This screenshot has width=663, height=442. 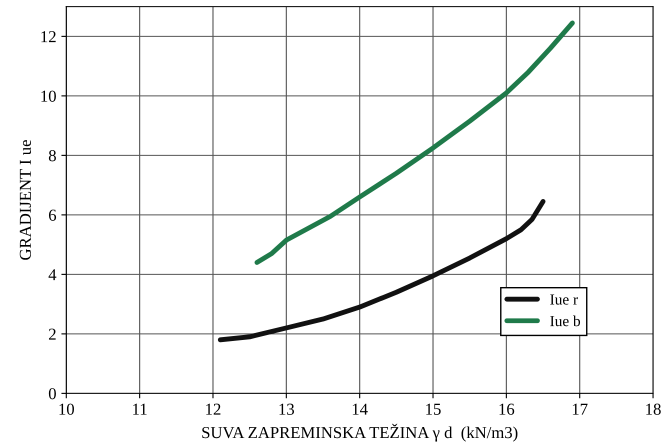 What do you see at coordinates (48, 96) in the screenshot?
I see `y-tick-label: 10` at bounding box center [48, 96].